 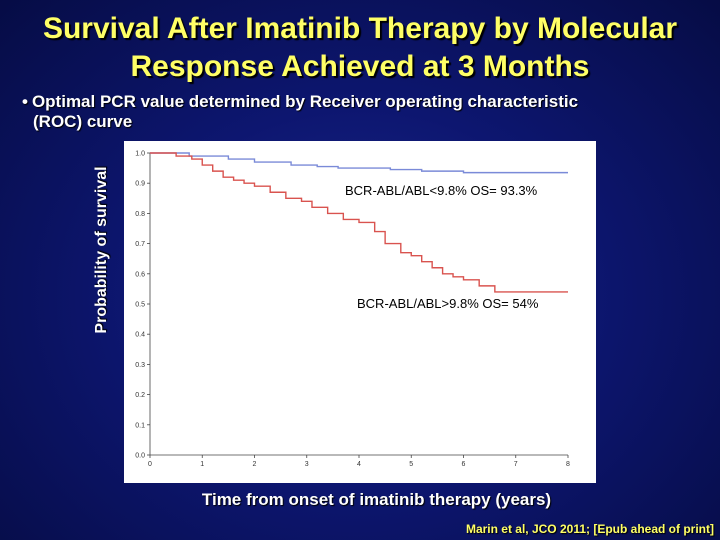 I want to click on x-tick-label: 5, so click(x=411, y=464).